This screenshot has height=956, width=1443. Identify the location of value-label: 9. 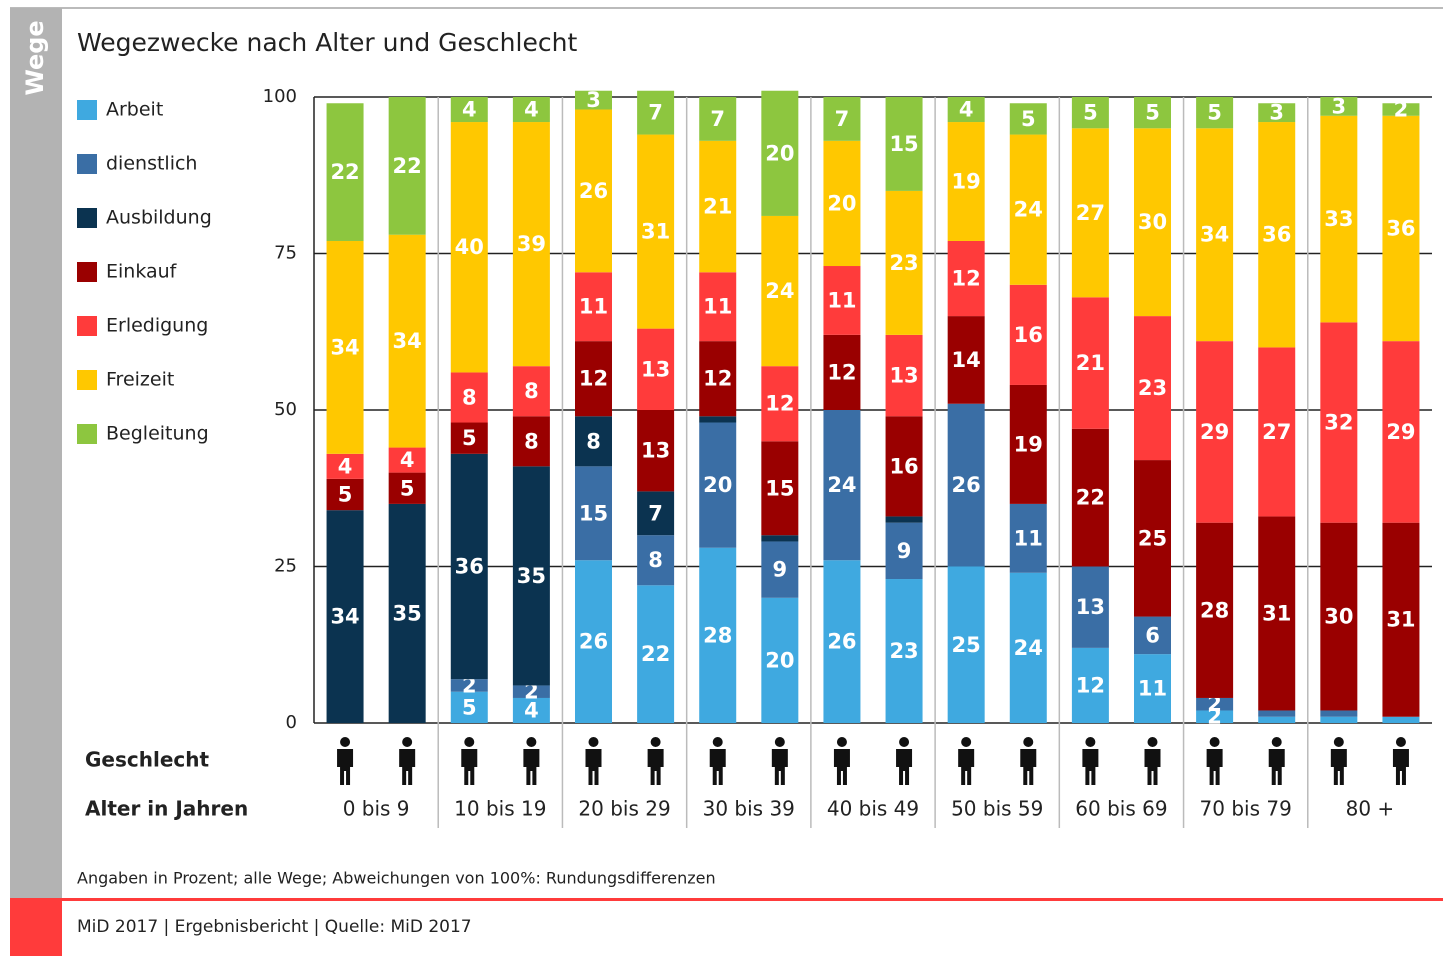
(780, 570).